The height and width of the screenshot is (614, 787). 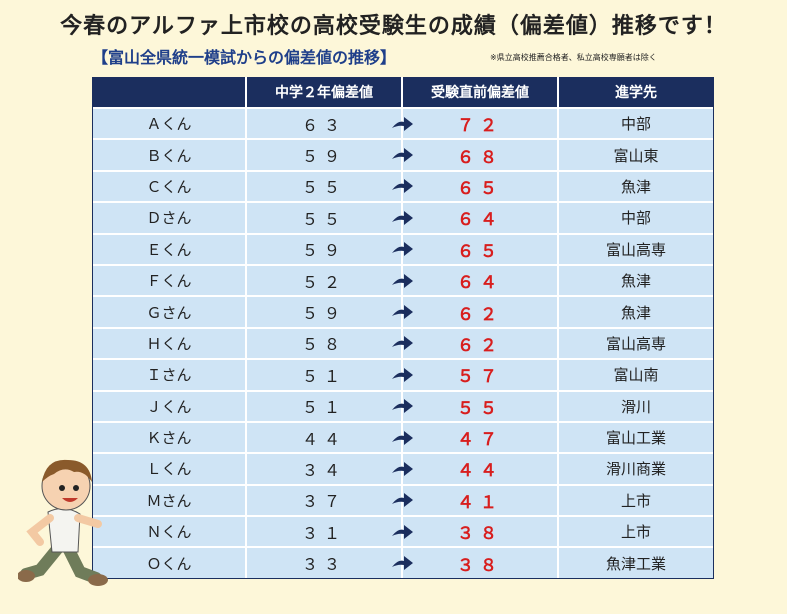 What do you see at coordinates (169, 248) in the screenshot?
I see `student-name: Ｅくん` at bounding box center [169, 248].